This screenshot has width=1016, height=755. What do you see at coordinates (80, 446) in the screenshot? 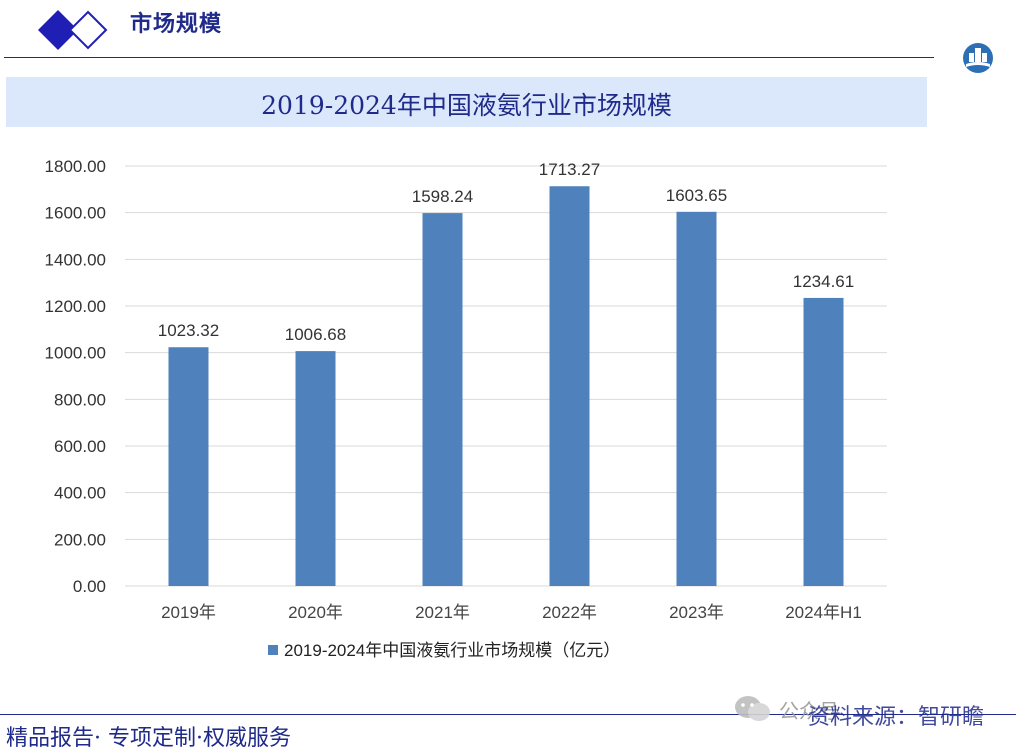
I see `y-tick-label: 600.00` at bounding box center [80, 446].